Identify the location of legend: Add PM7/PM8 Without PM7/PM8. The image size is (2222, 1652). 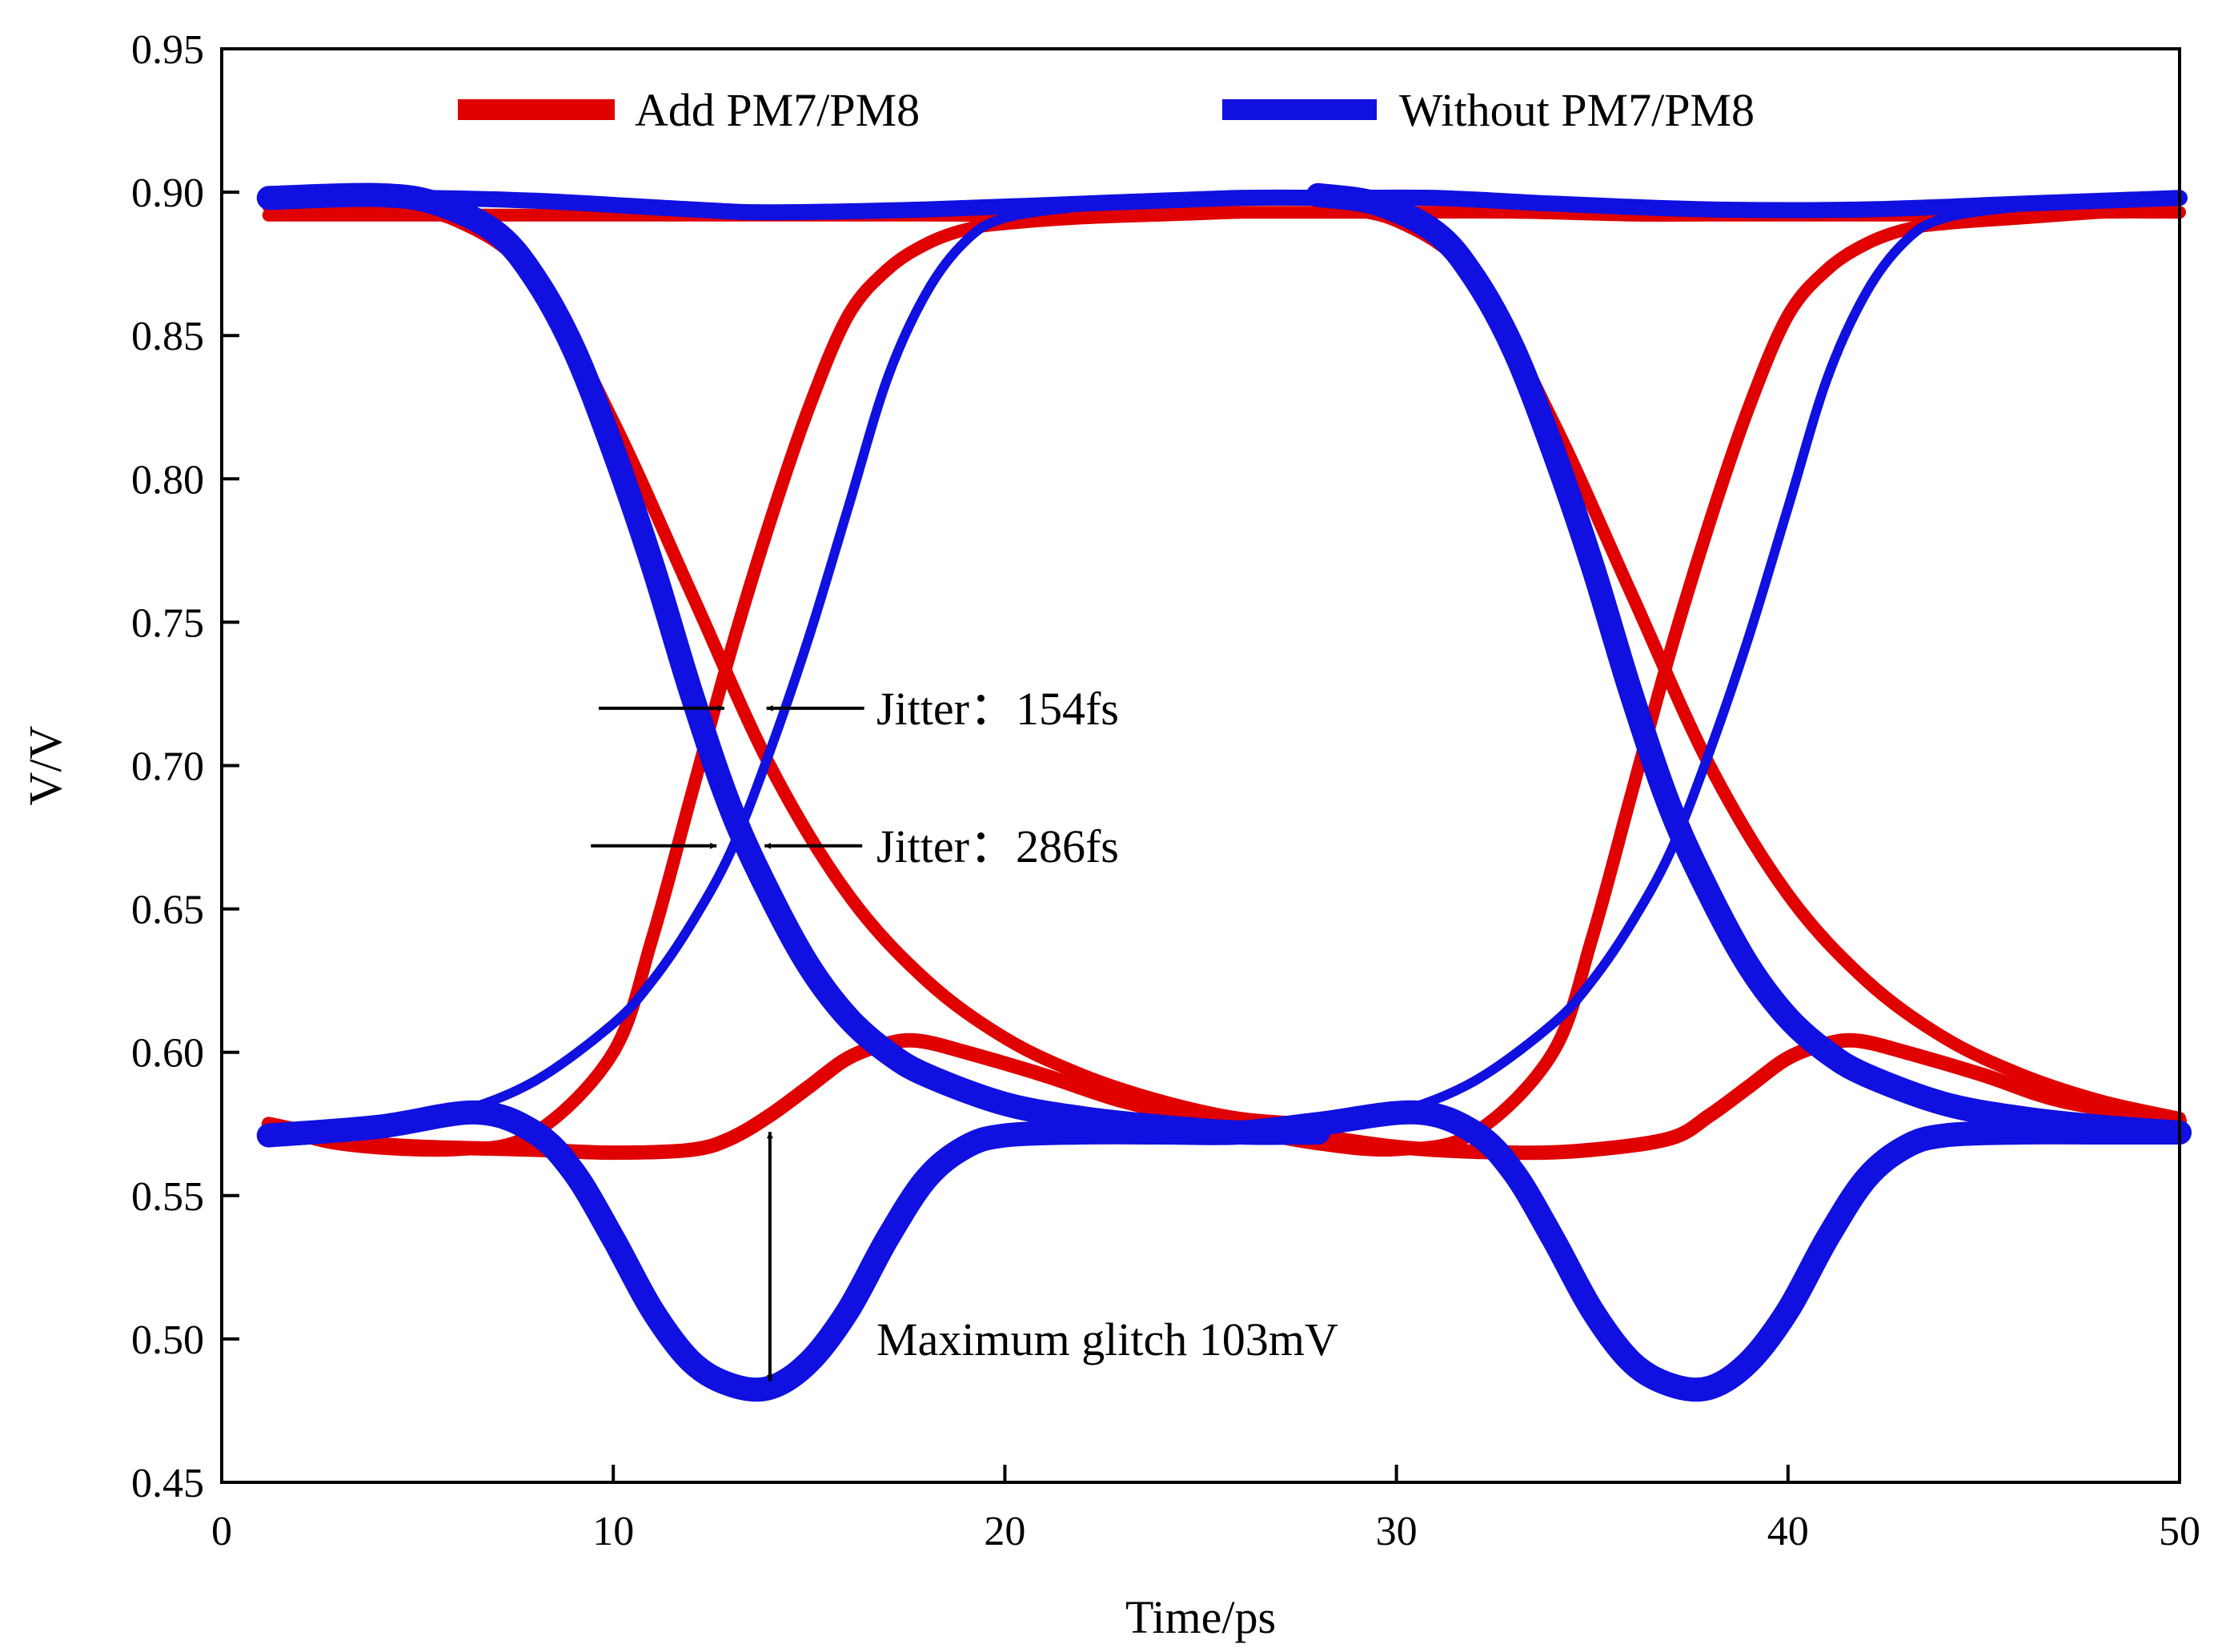
(1106, 110).